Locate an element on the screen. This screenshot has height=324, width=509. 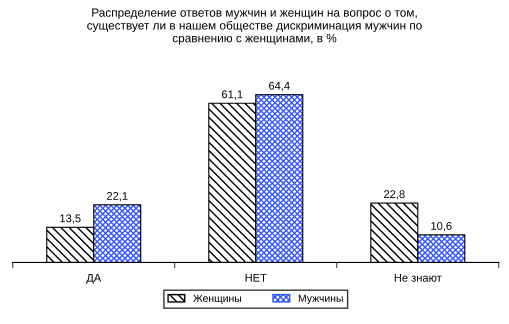
x-tick-label: НЕТ is located at coordinates (256, 278).